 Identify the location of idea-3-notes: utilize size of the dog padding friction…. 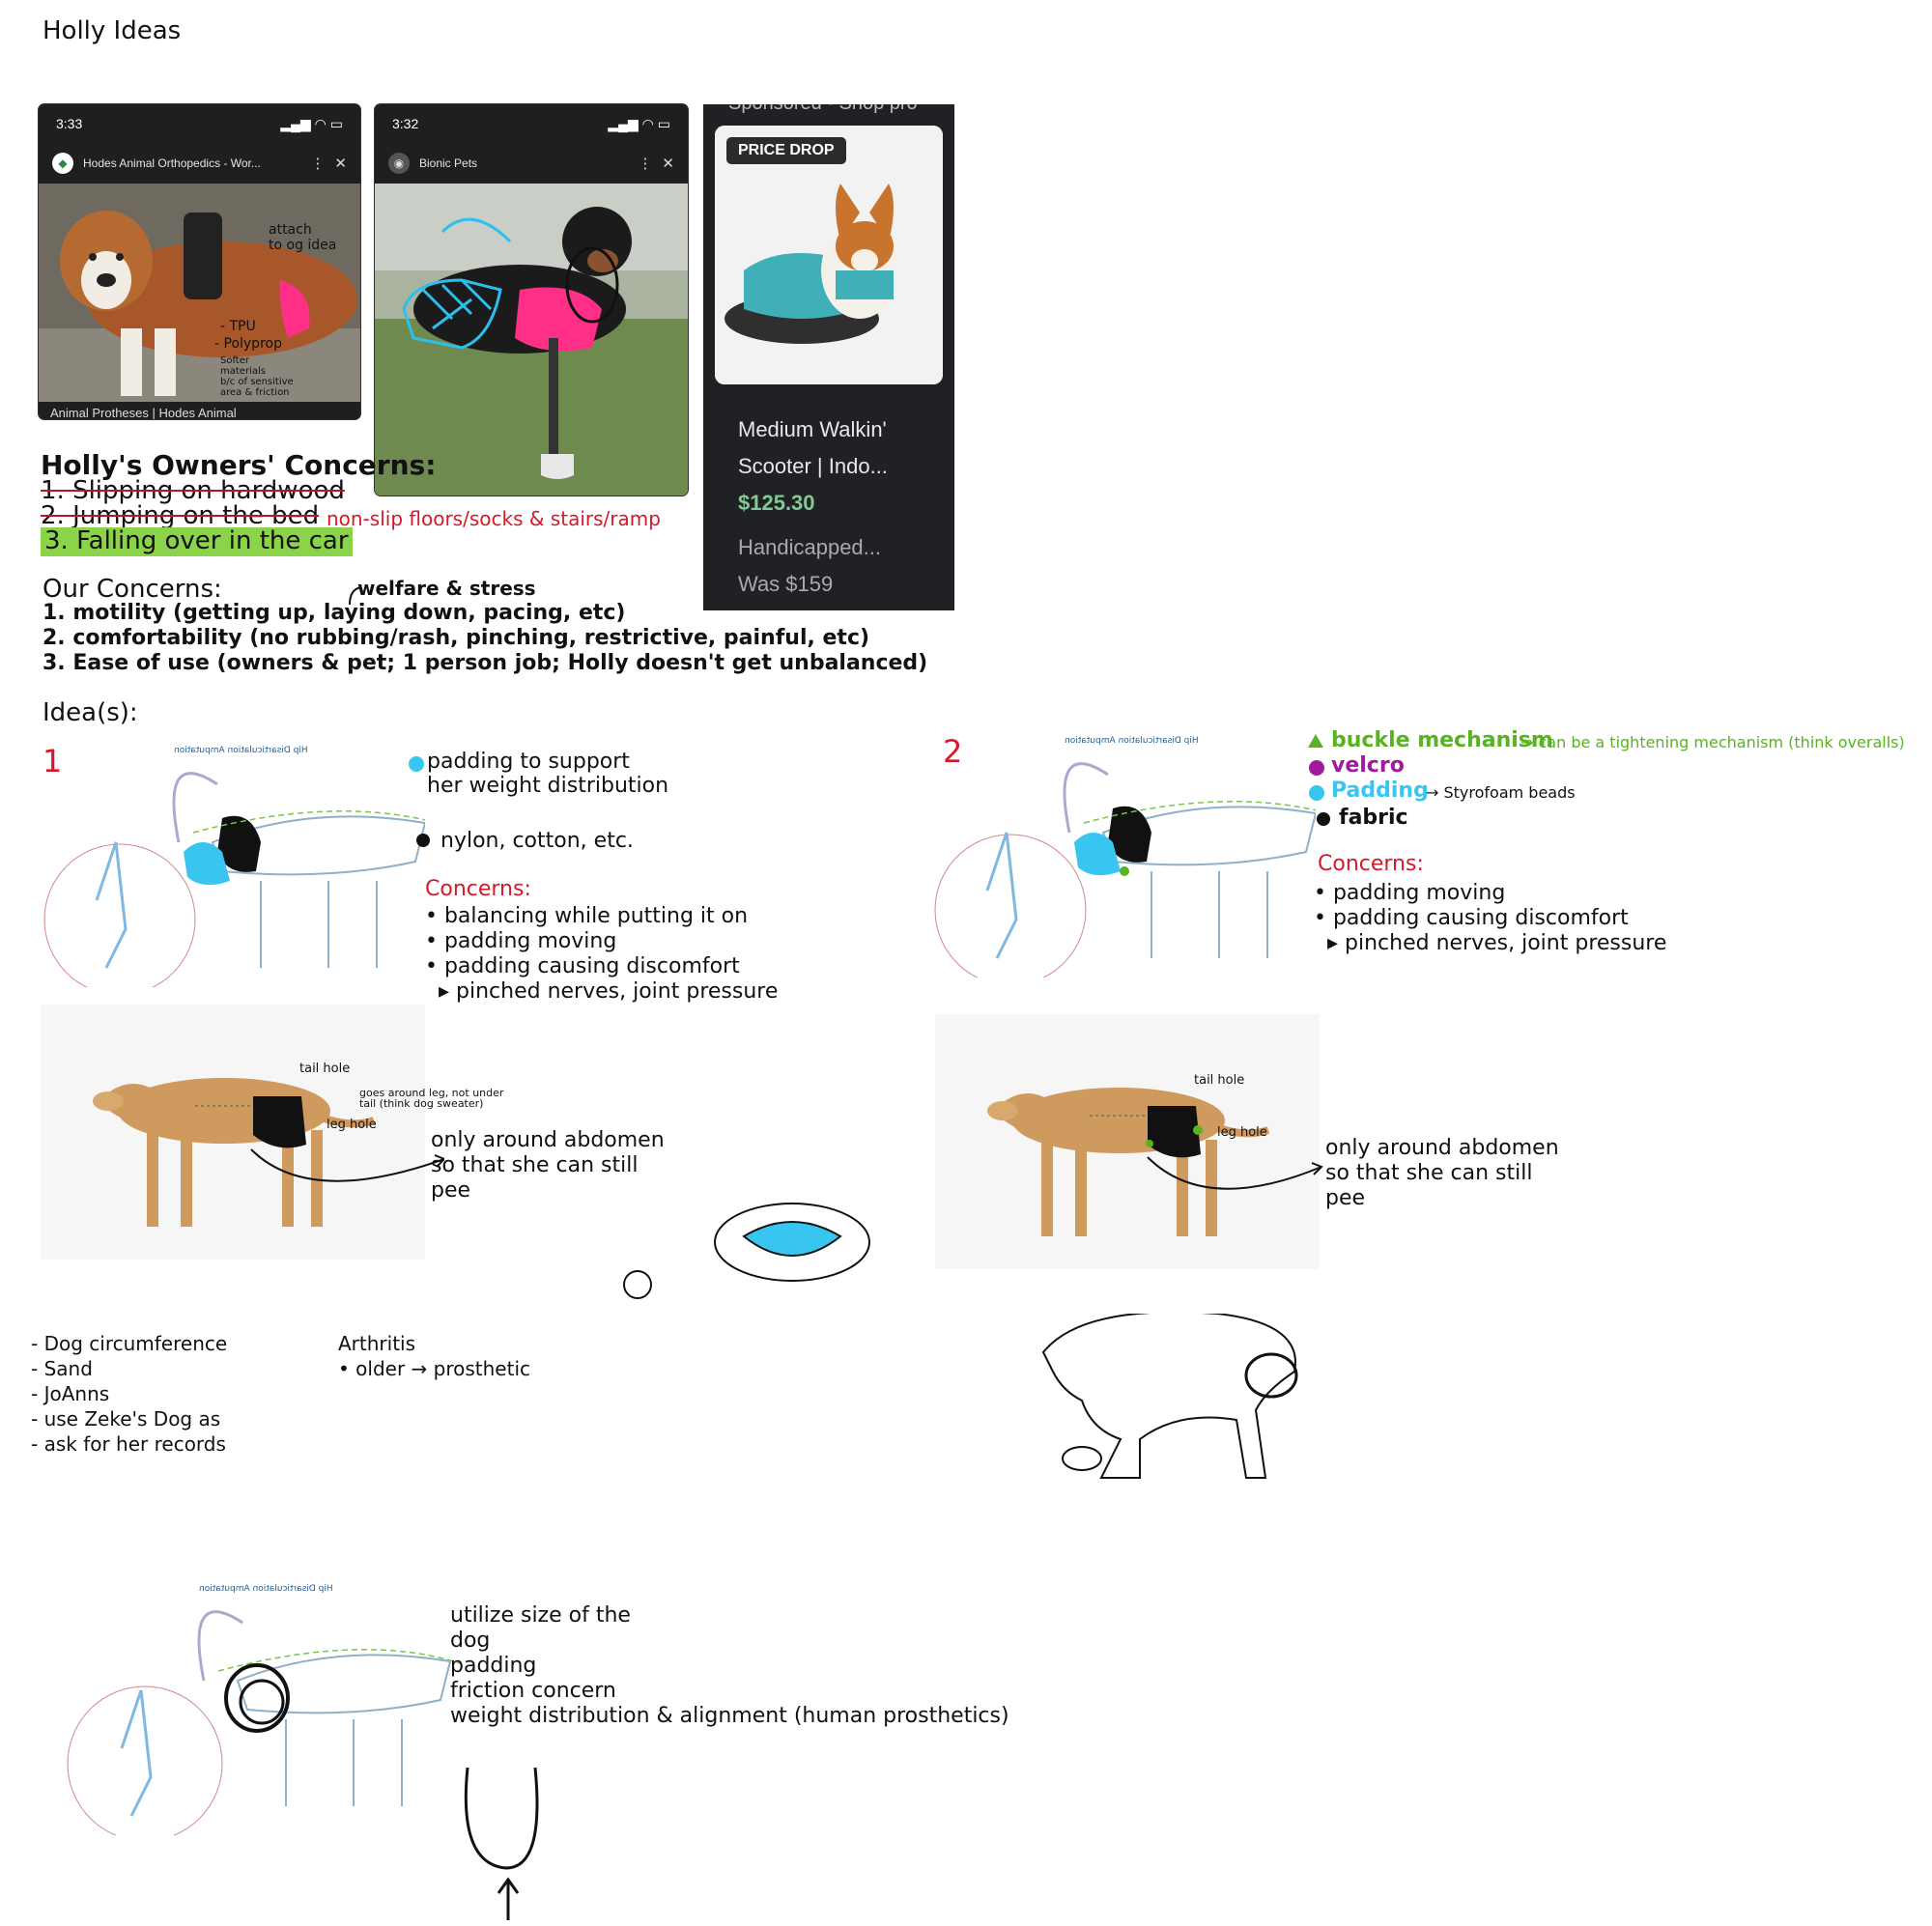
(729, 1665).